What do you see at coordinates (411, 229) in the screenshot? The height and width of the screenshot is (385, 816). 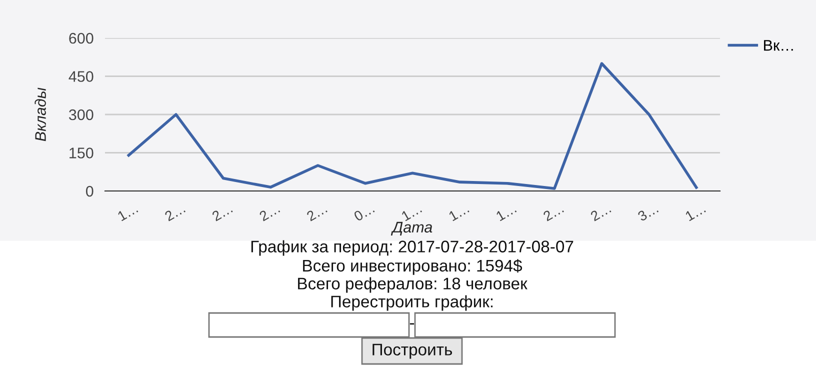 I see `x-axis-title: Дата` at bounding box center [411, 229].